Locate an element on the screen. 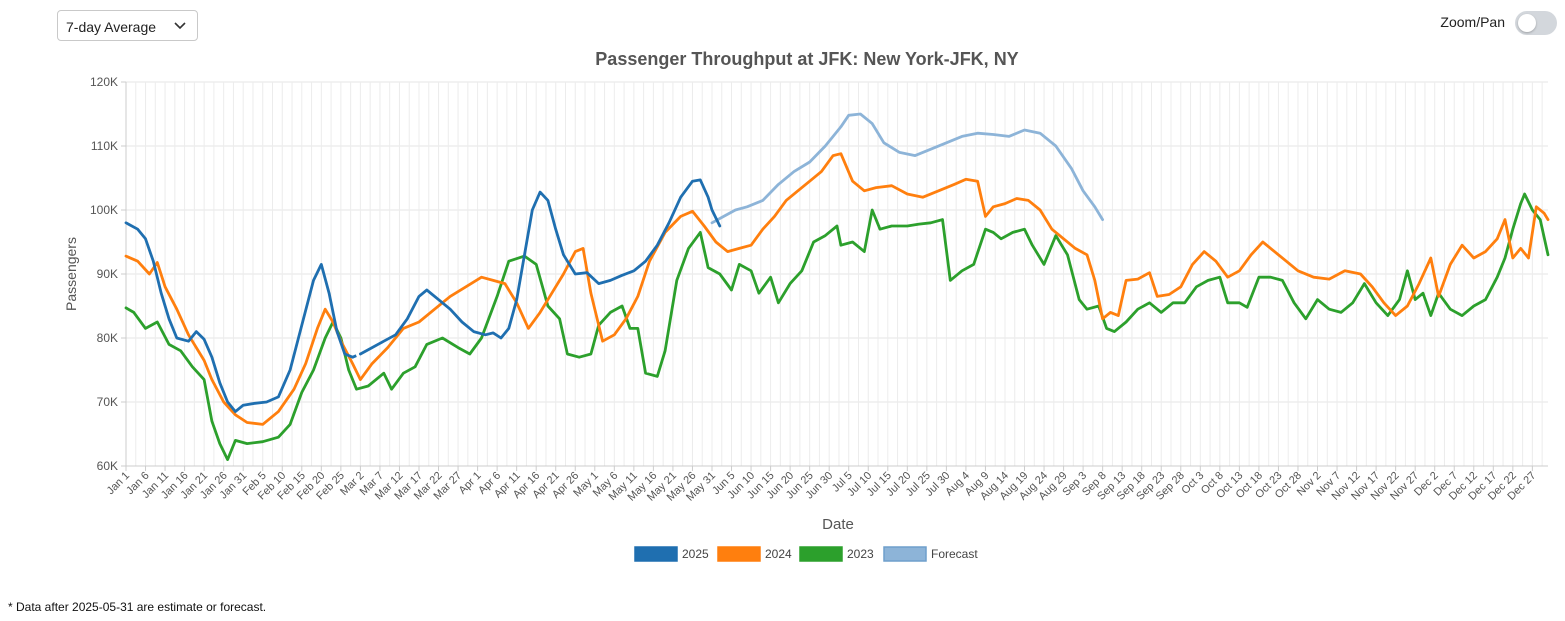 The height and width of the screenshot is (621, 1565). y-tick-label: 100K is located at coordinates (104, 210).